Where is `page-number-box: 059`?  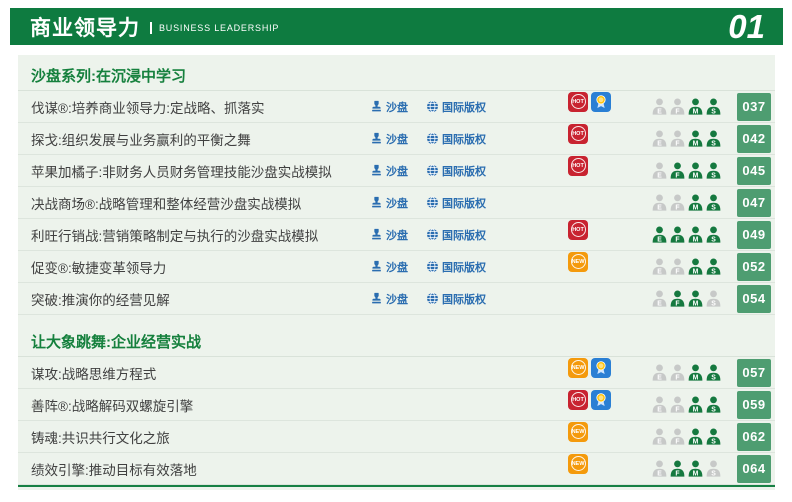
page-number-box: 059 is located at coordinates (754, 404).